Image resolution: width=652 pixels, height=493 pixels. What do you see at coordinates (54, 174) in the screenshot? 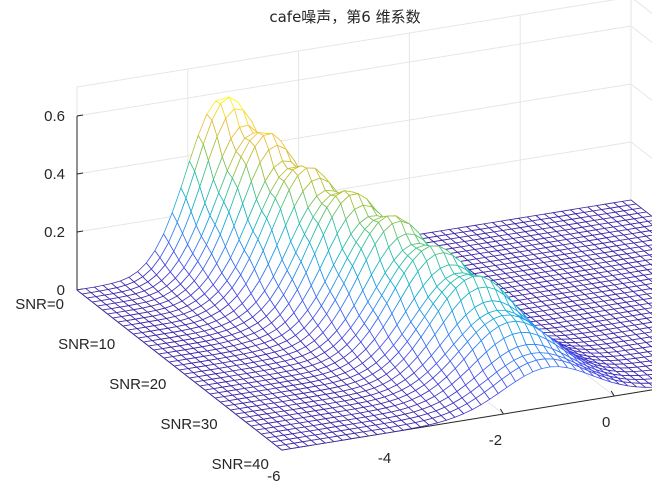
I see `z-tick-label-2: 0.4` at bounding box center [54, 174].